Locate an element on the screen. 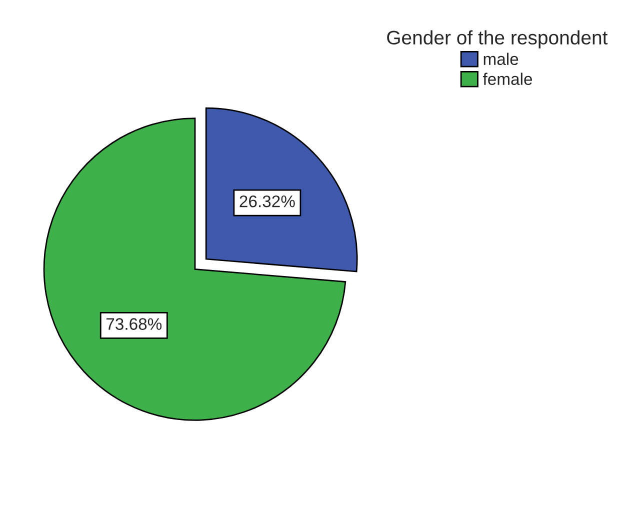 This screenshot has width=629, height=508. data-label: 26.32% is located at coordinates (267, 201).